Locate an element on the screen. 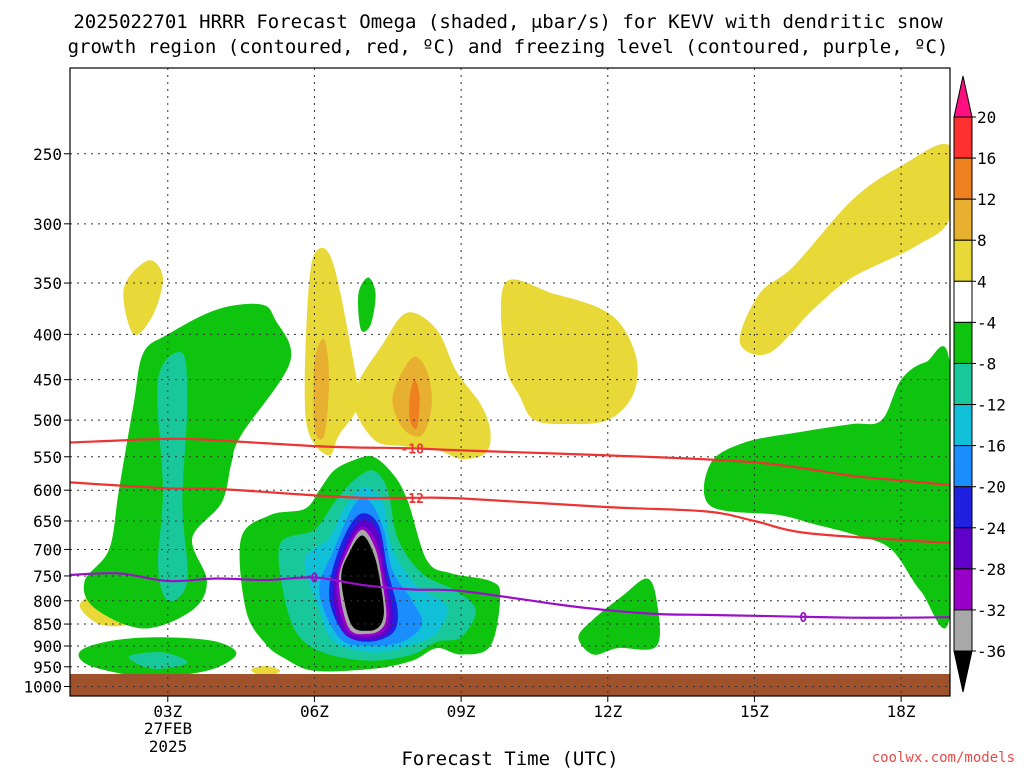 The width and height of the screenshot is (1024, 768). colorbar-label-9: -20 is located at coordinates (991, 487).